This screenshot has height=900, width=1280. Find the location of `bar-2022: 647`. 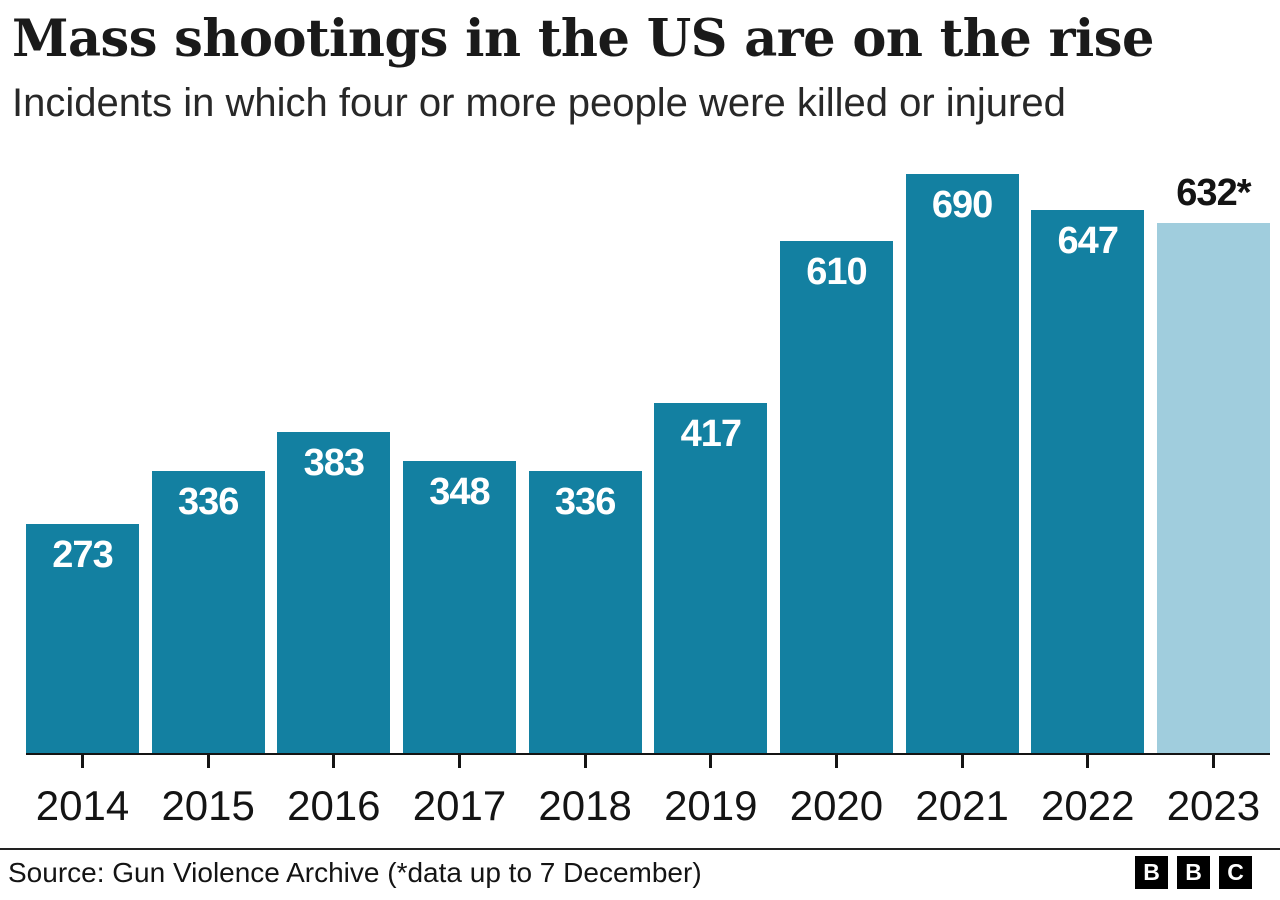

bar-2022: 647 is located at coordinates (1088, 481).